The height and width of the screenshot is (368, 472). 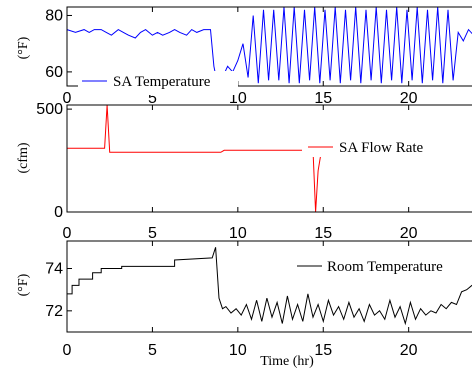 What do you see at coordinates (385, 267) in the screenshot?
I see `legend-label-room-temperature: Room Temperature` at bounding box center [385, 267].